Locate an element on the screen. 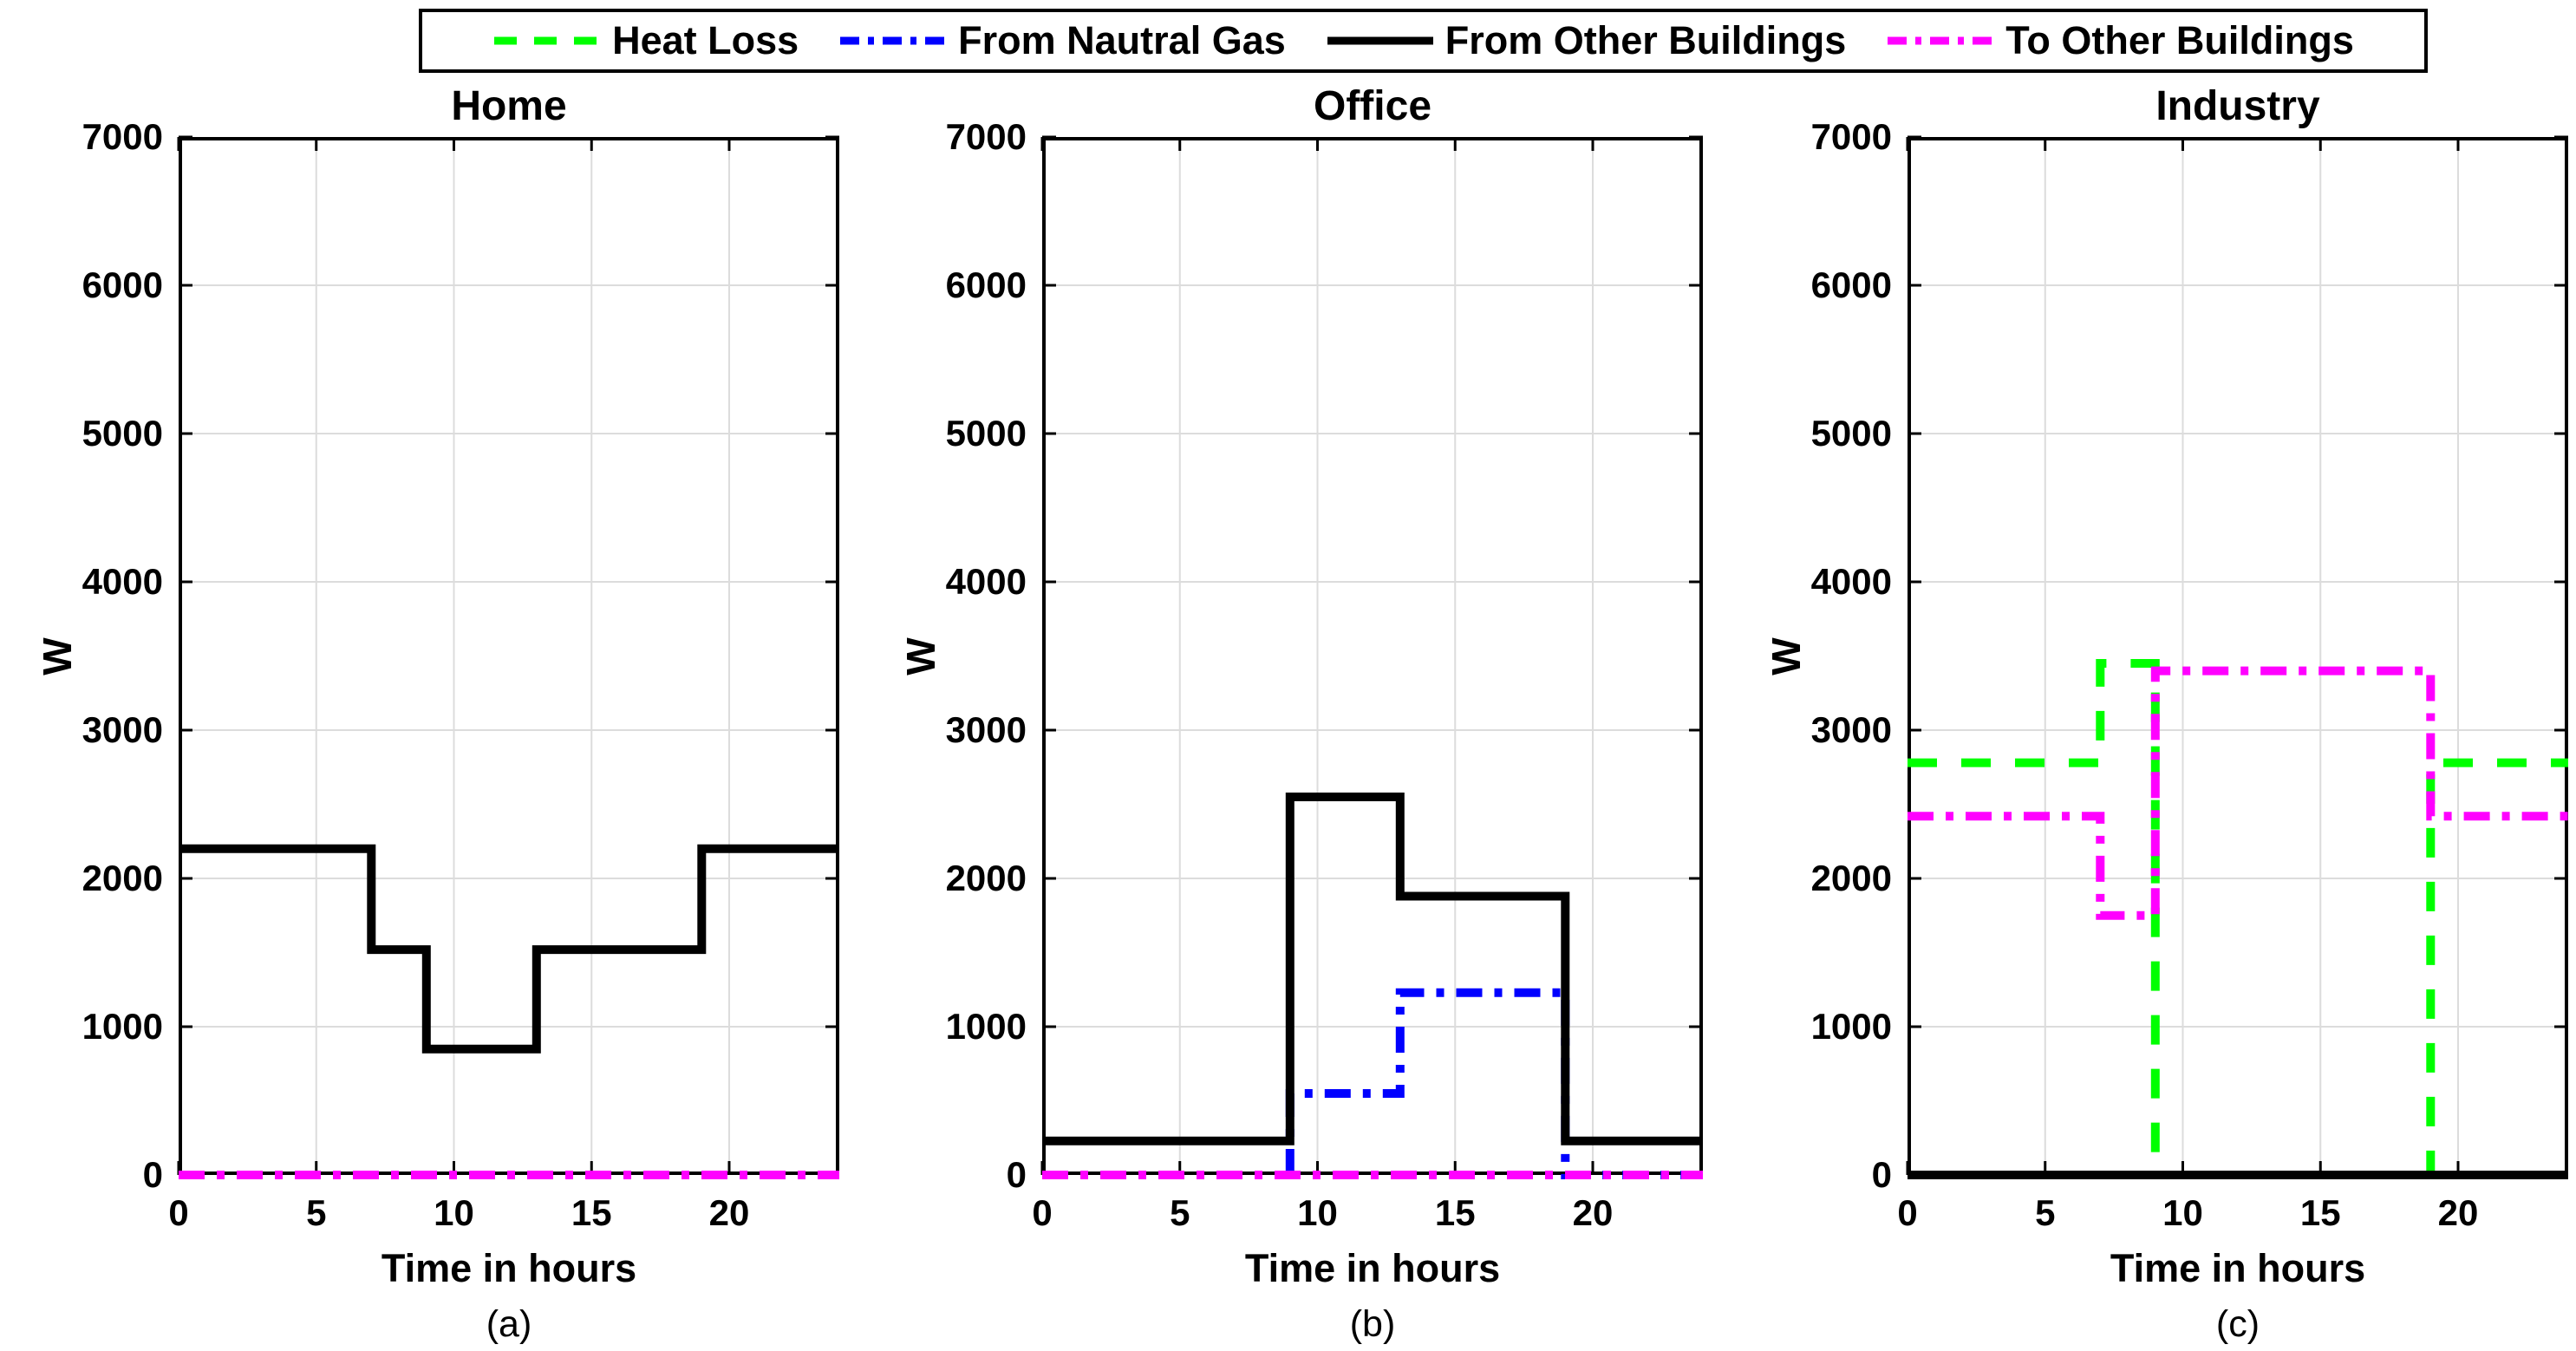  legend-item-natural-gas: From Nautral Gas is located at coordinates (1062, 40).